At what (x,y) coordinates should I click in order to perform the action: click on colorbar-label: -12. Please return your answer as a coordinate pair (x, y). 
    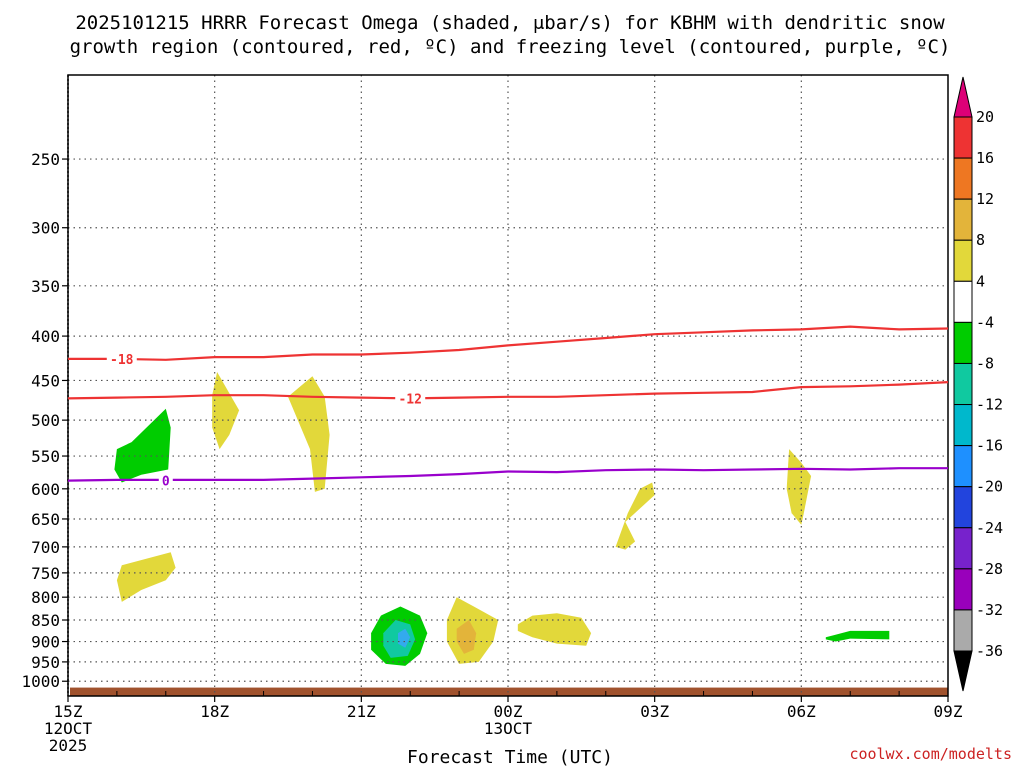
    Looking at the image, I should click on (989, 405).